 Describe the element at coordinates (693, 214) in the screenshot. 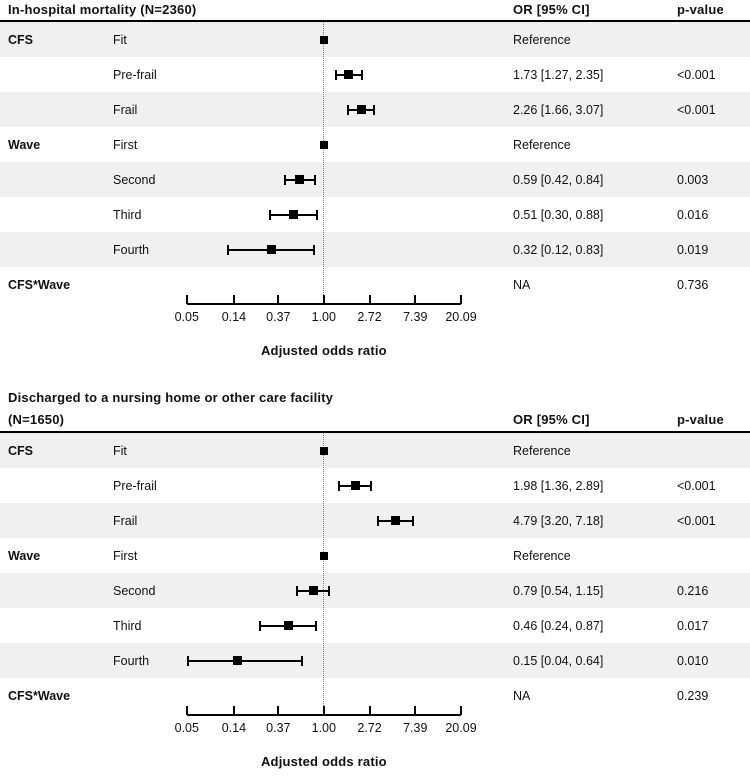

I see `row-p-value: 0.016` at that location.